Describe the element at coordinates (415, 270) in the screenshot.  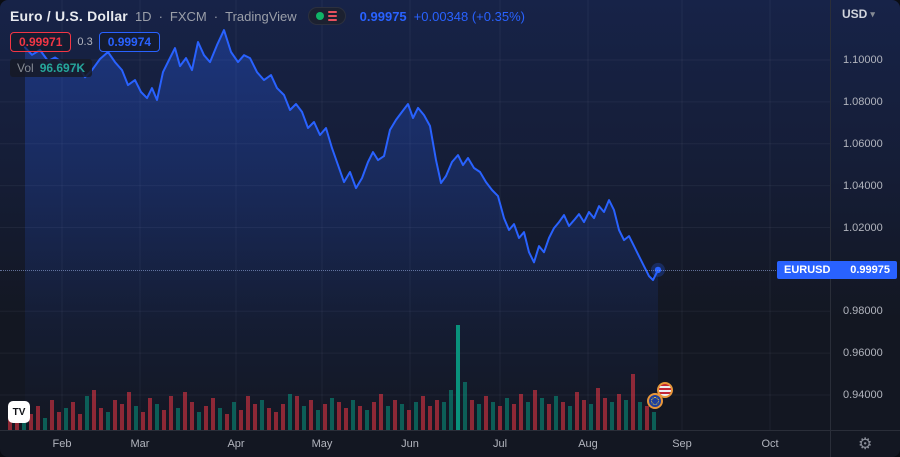
I see `current-price-line` at that location.